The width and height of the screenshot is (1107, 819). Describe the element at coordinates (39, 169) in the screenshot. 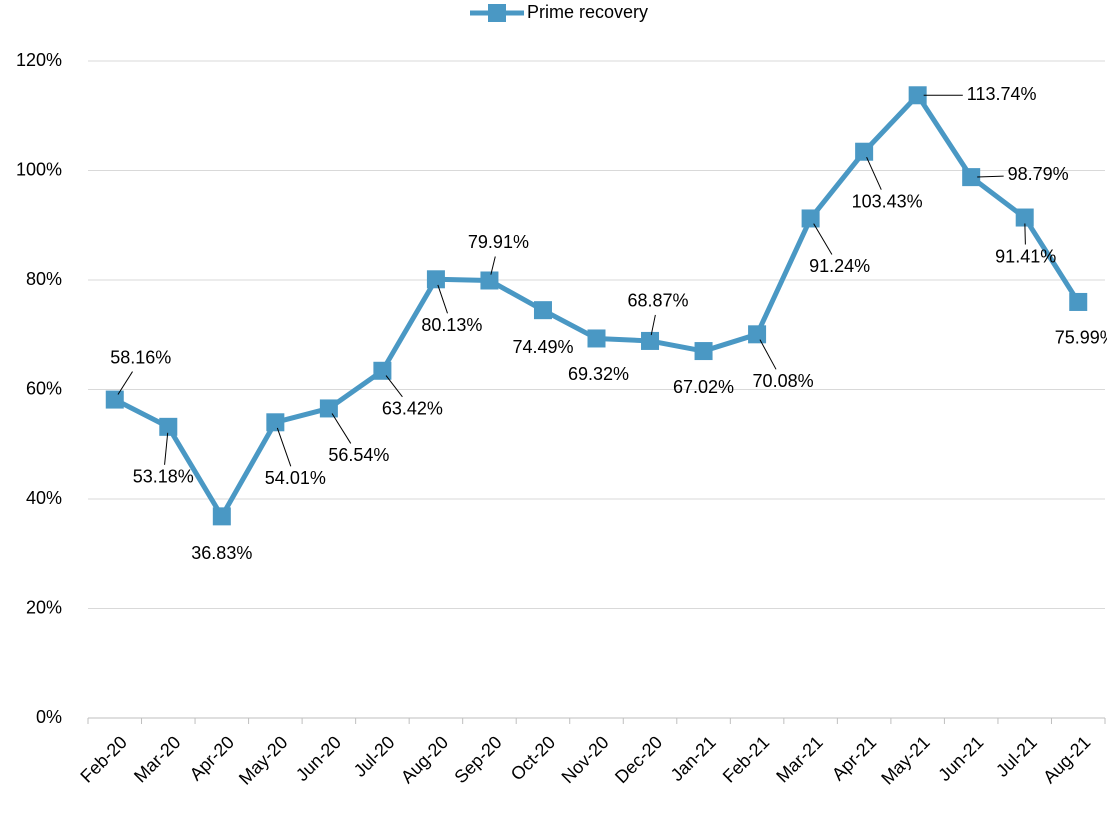

I see `y-tick-label: 100%` at that location.